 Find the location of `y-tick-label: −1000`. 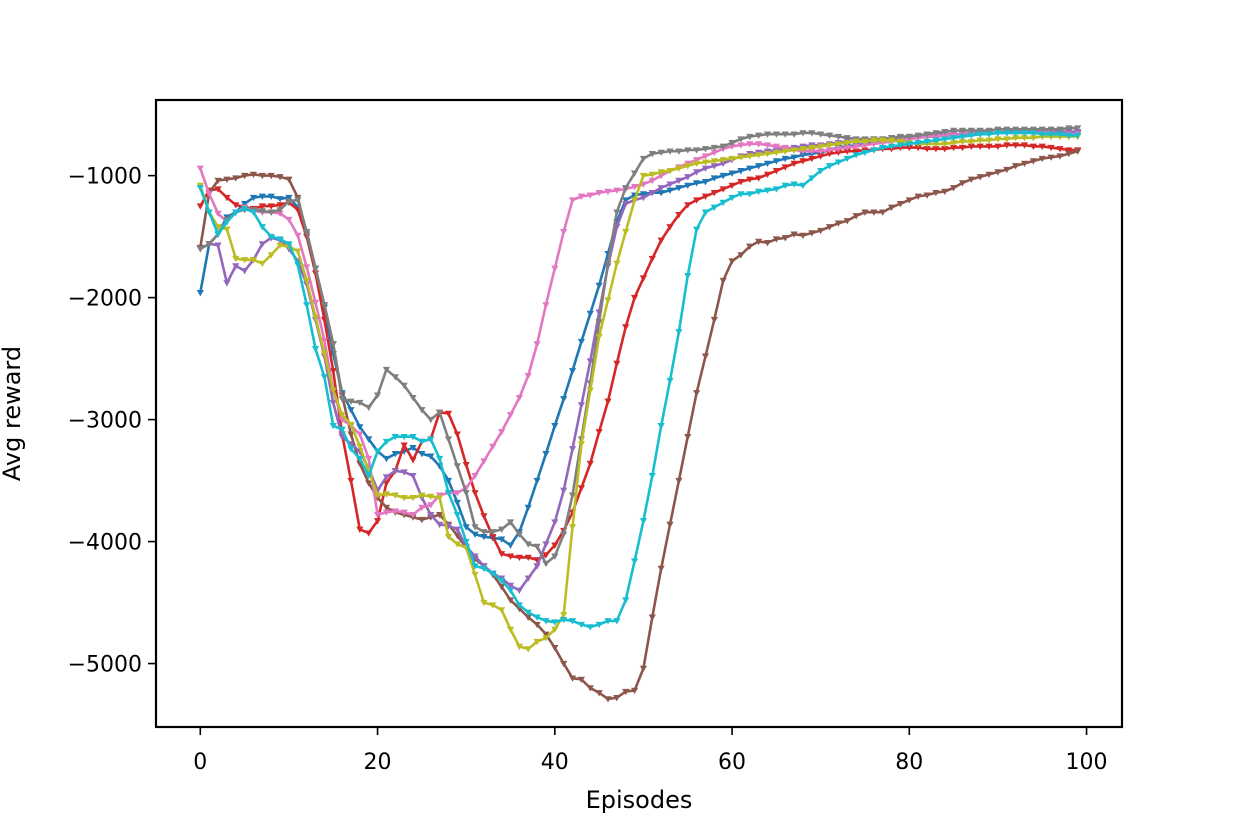

y-tick-label: −1000 is located at coordinates (105, 177).